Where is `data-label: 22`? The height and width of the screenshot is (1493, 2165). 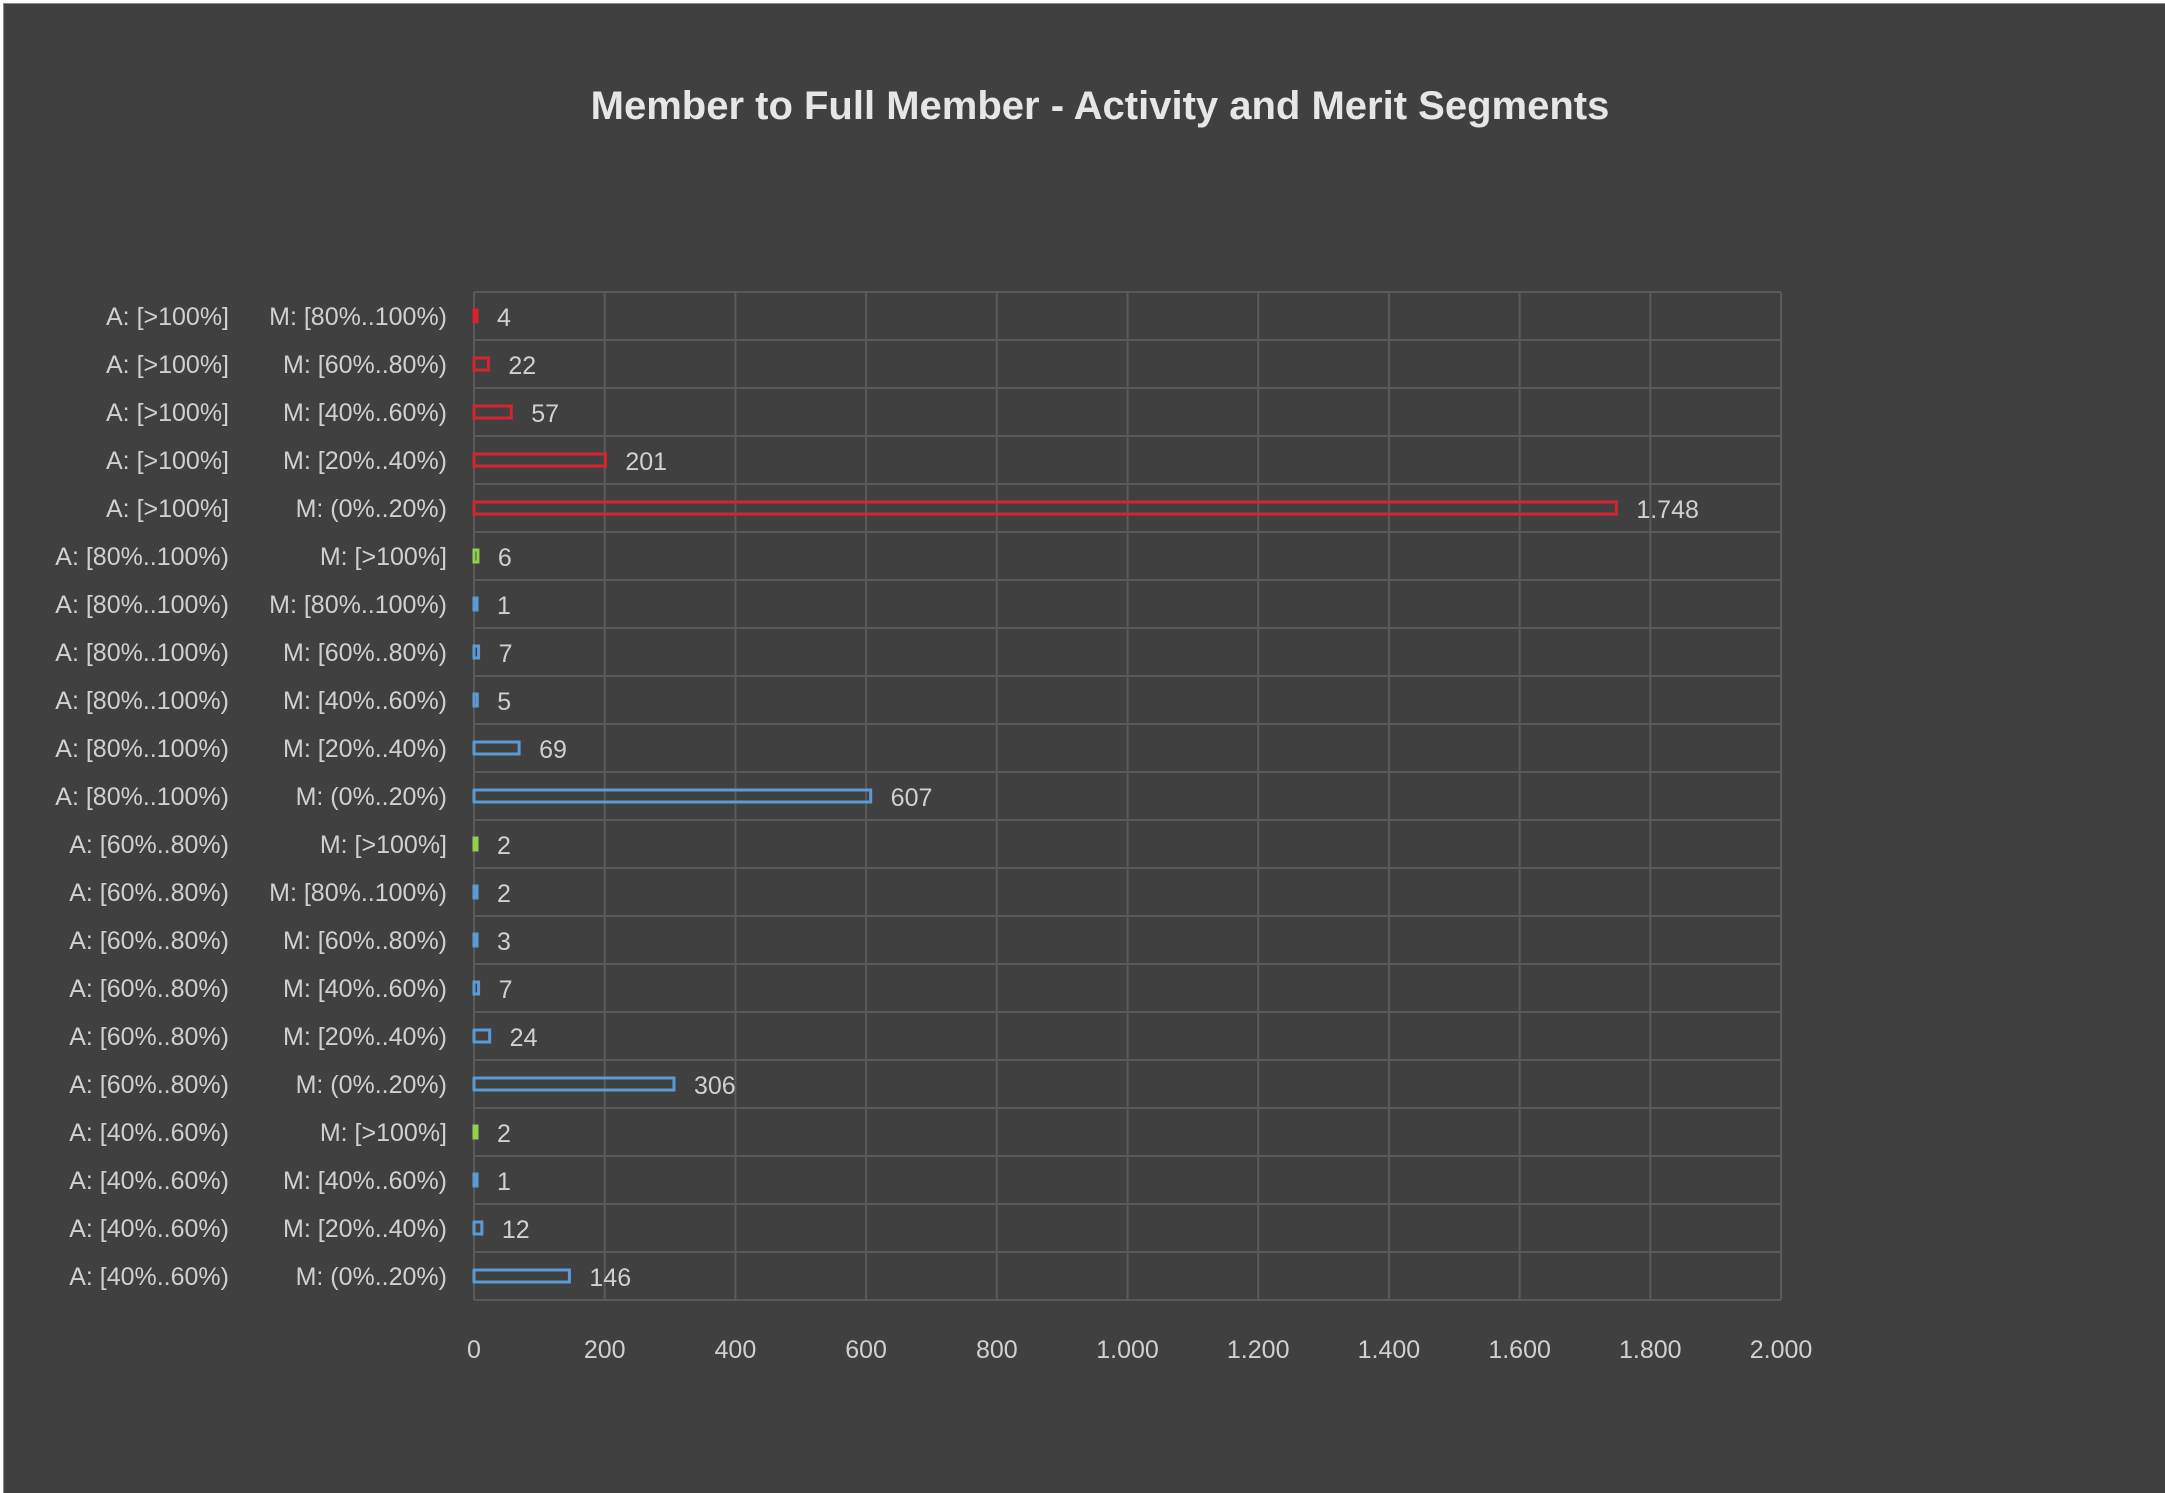
data-label: 22 is located at coordinates (522, 366).